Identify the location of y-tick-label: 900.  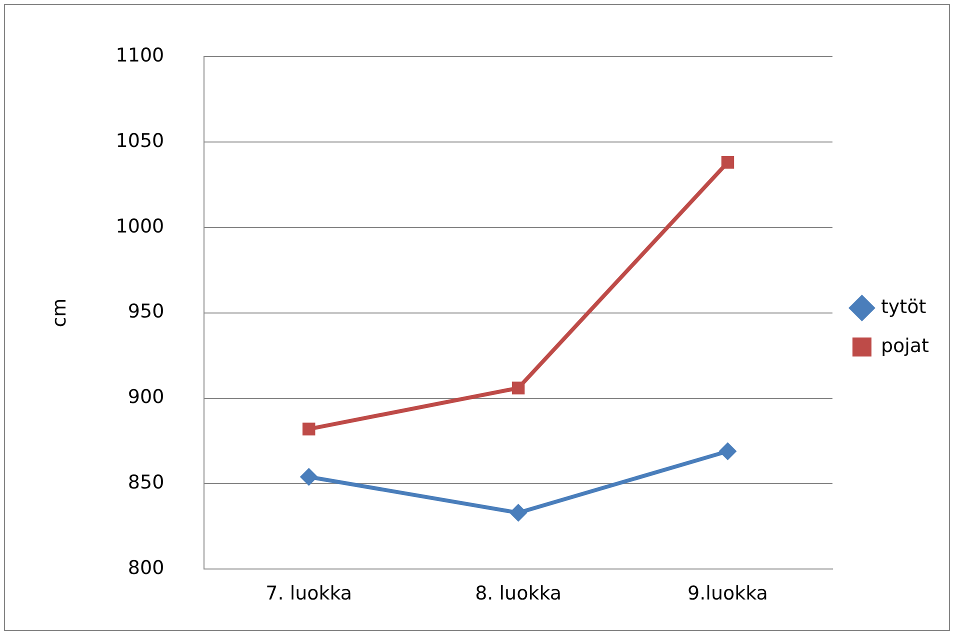
(146, 397).